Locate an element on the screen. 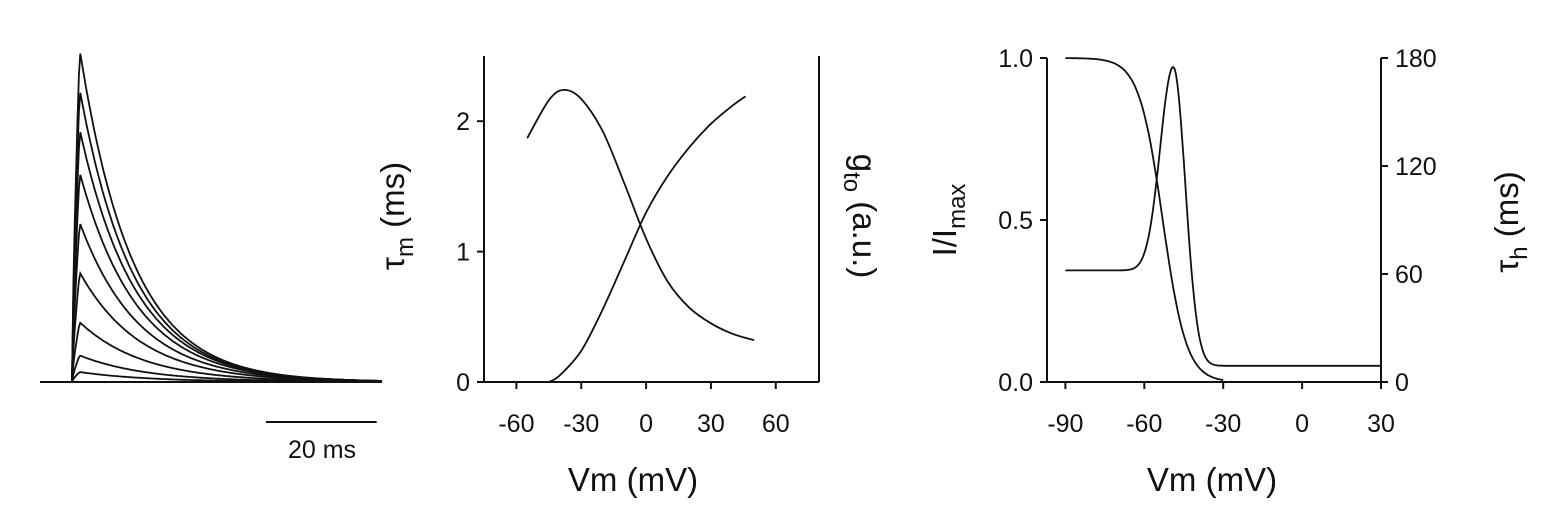 The height and width of the screenshot is (508, 1558). activation-curves is located at coordinates (640, 235).